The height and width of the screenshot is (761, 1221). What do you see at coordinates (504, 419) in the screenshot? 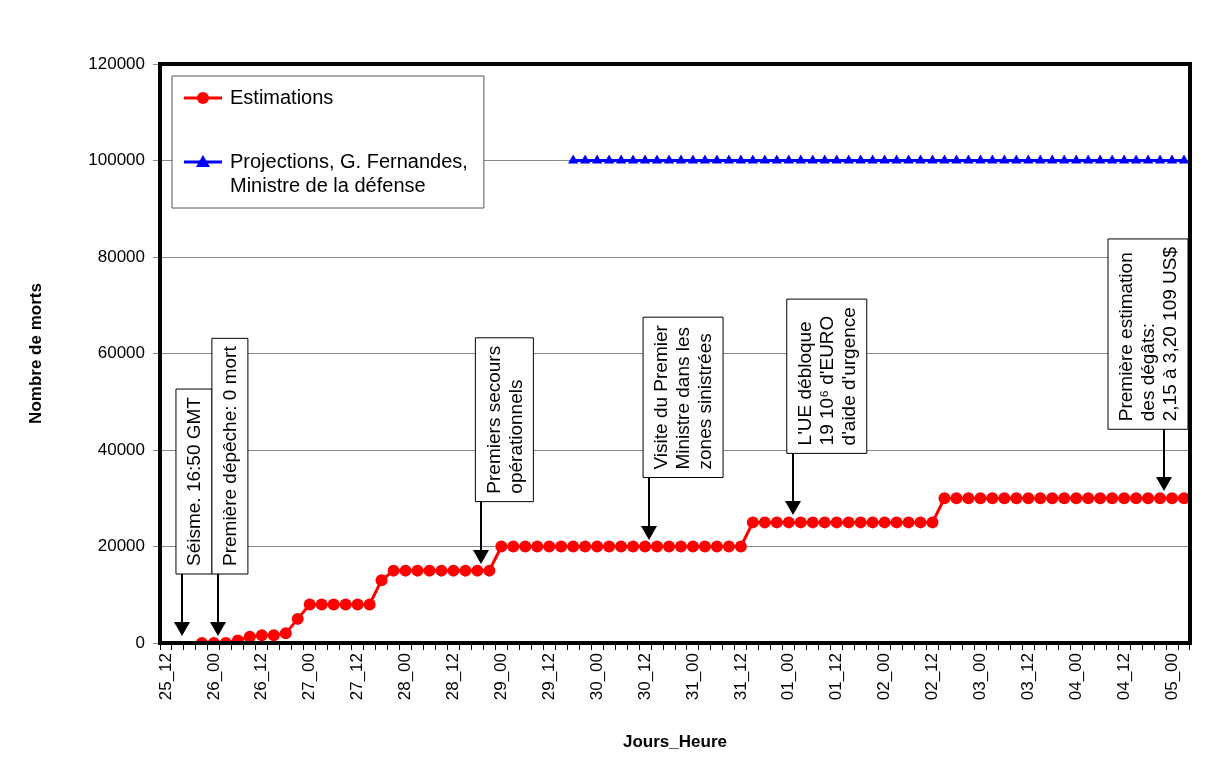
I see `annotation: Premiers secours opérationnels` at bounding box center [504, 419].